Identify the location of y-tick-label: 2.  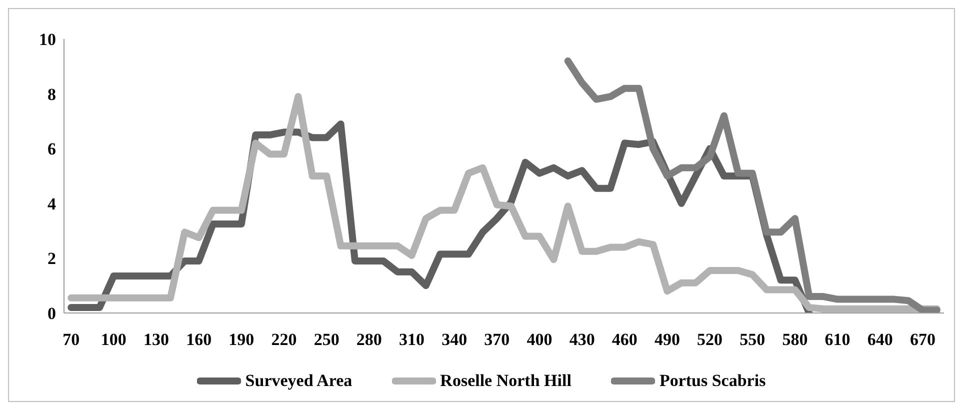
(52, 258).